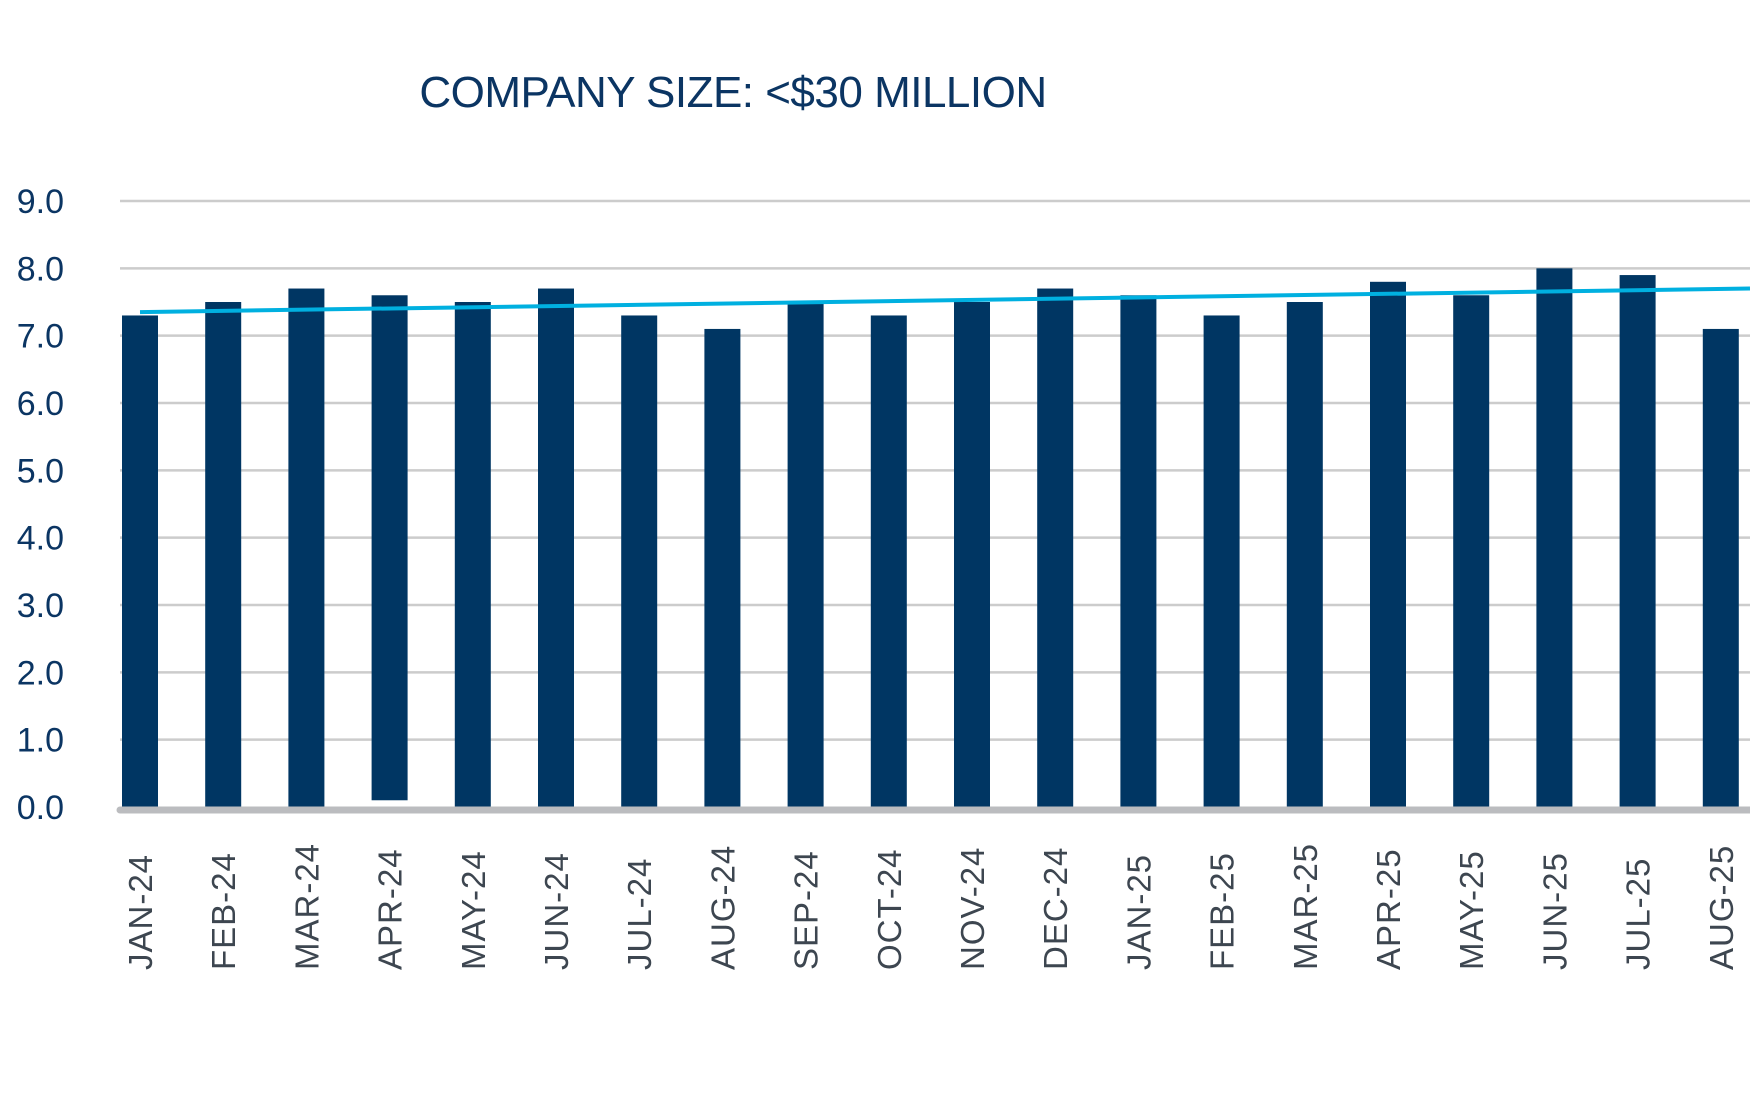  What do you see at coordinates (1305, 906) in the screenshot?
I see `x-tick-label: MAR-25` at bounding box center [1305, 906].